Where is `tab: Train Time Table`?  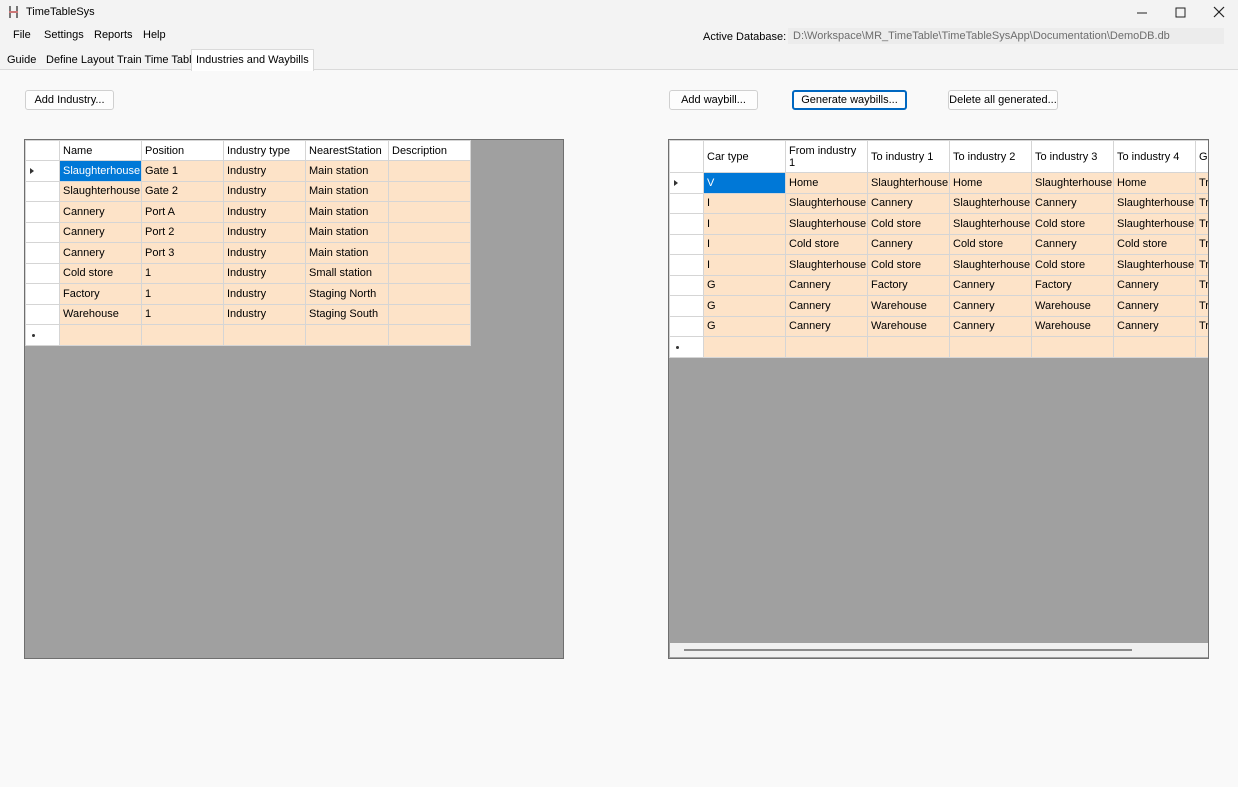 tab: Train Time Table is located at coordinates (157, 60).